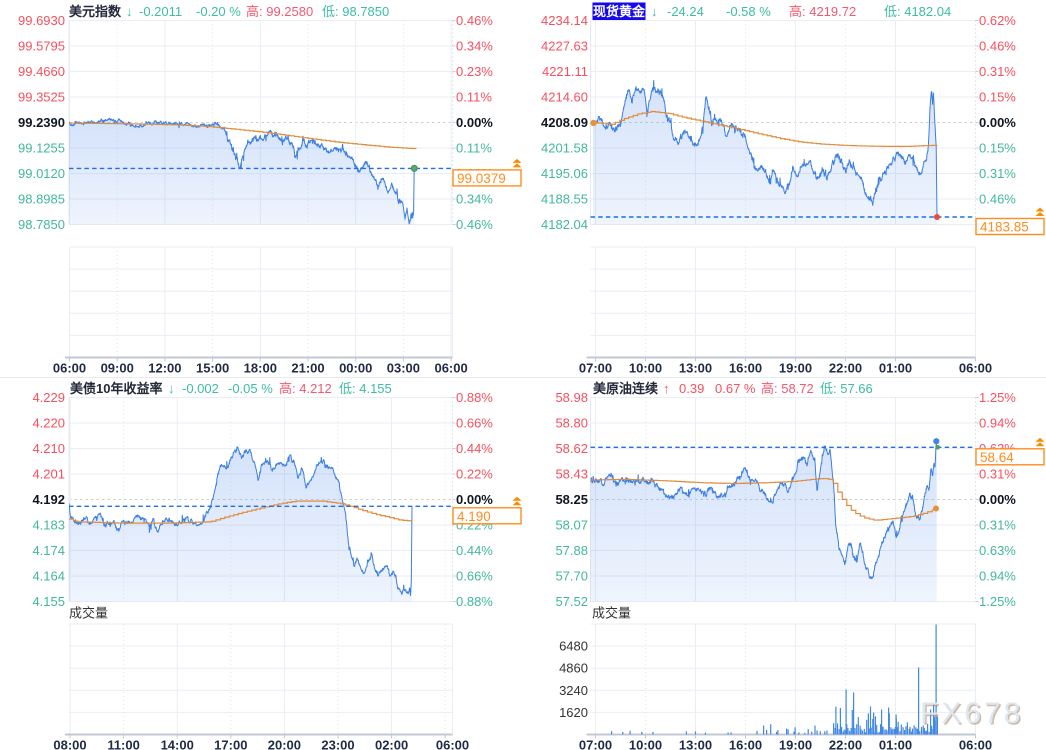 The height and width of the screenshot is (750, 1046). Describe the element at coordinates (48, 474) in the screenshot. I see `svg-text: 4.201` at that location.